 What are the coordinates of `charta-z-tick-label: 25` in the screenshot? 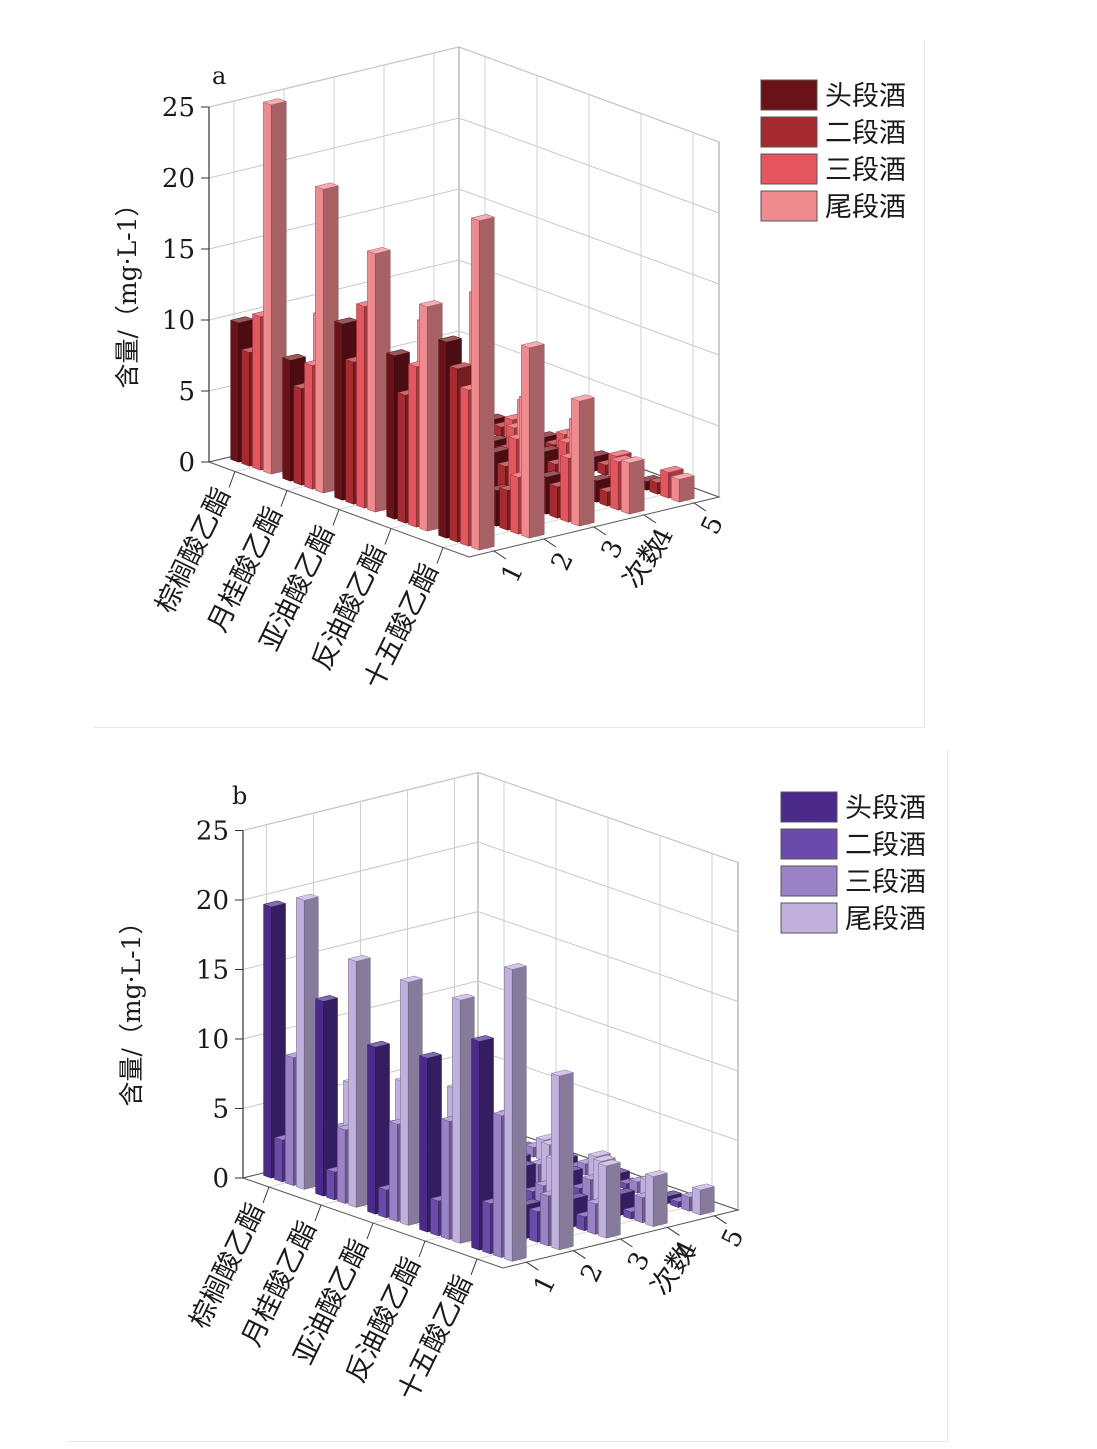 It's located at (178, 108).